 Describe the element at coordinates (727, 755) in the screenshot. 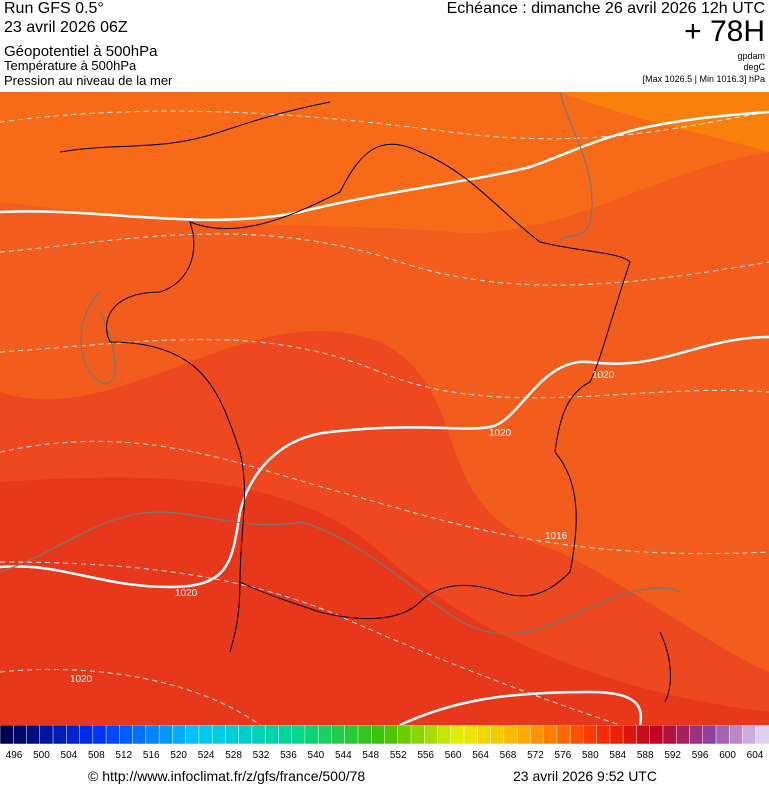

I see `colorbar-tick-label: 600` at that location.